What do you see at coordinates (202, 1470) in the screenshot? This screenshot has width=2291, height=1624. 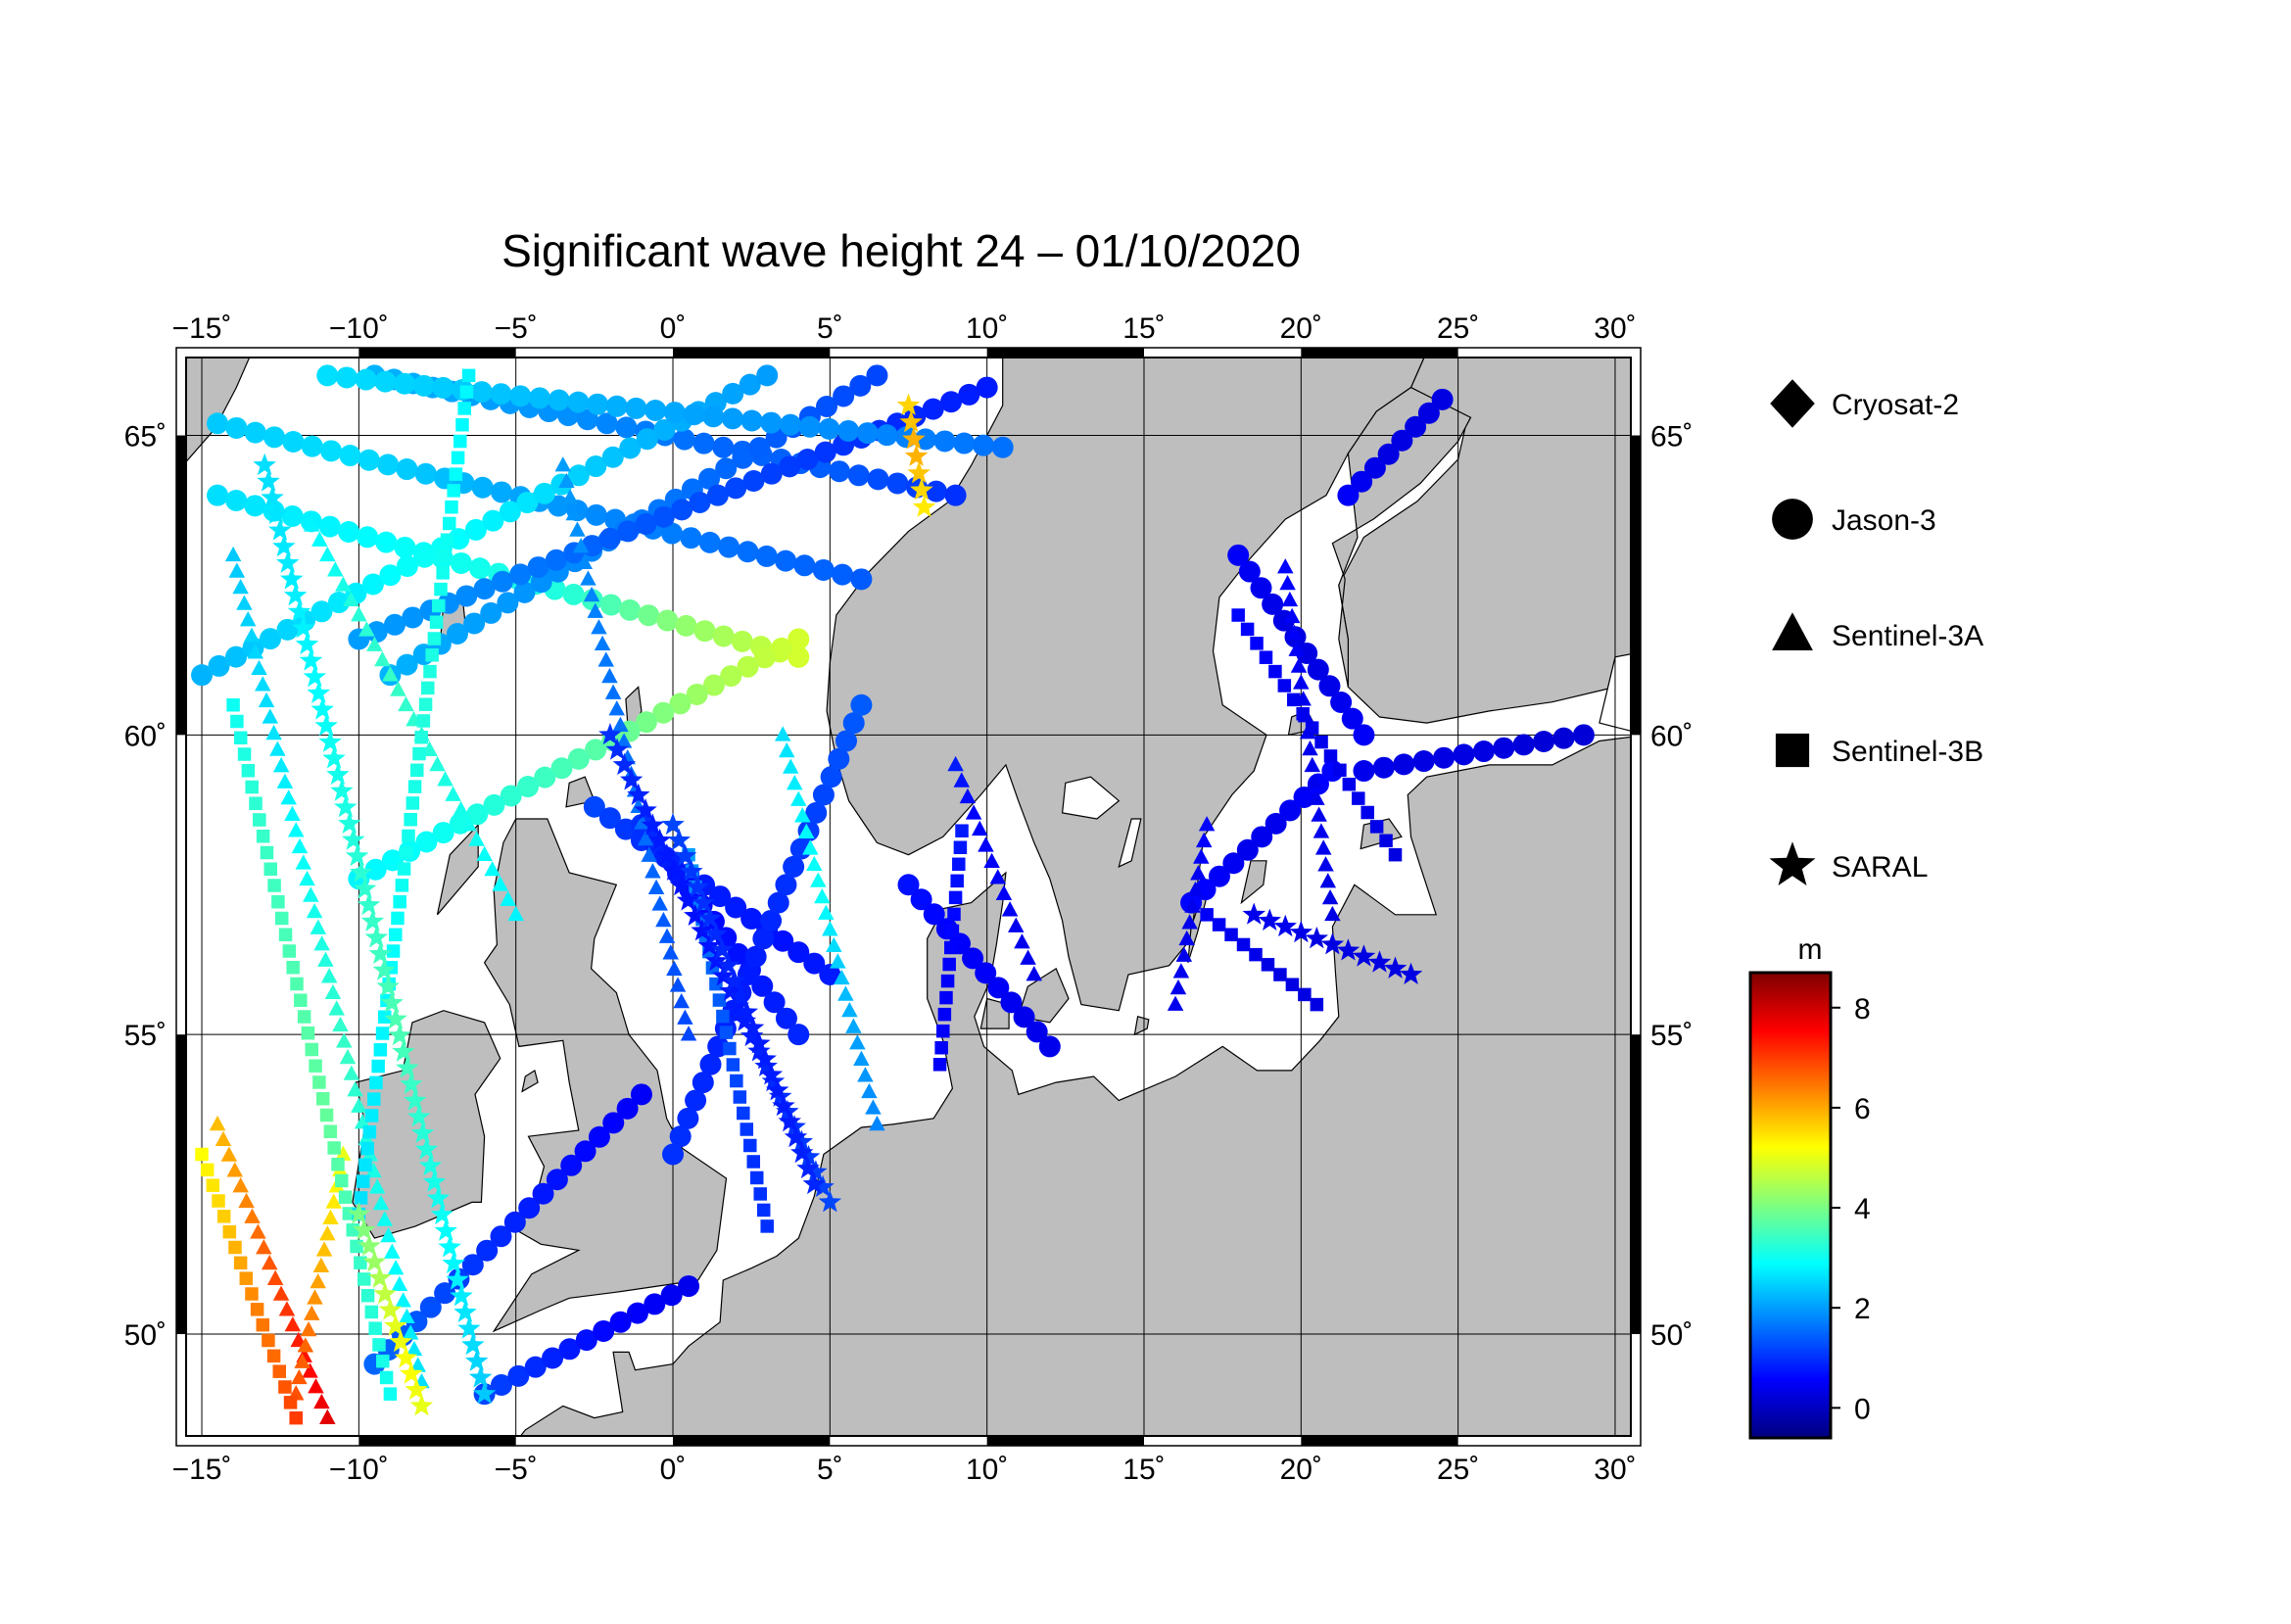 I see `lon-tick-label-bottom: −15˚` at bounding box center [202, 1470].